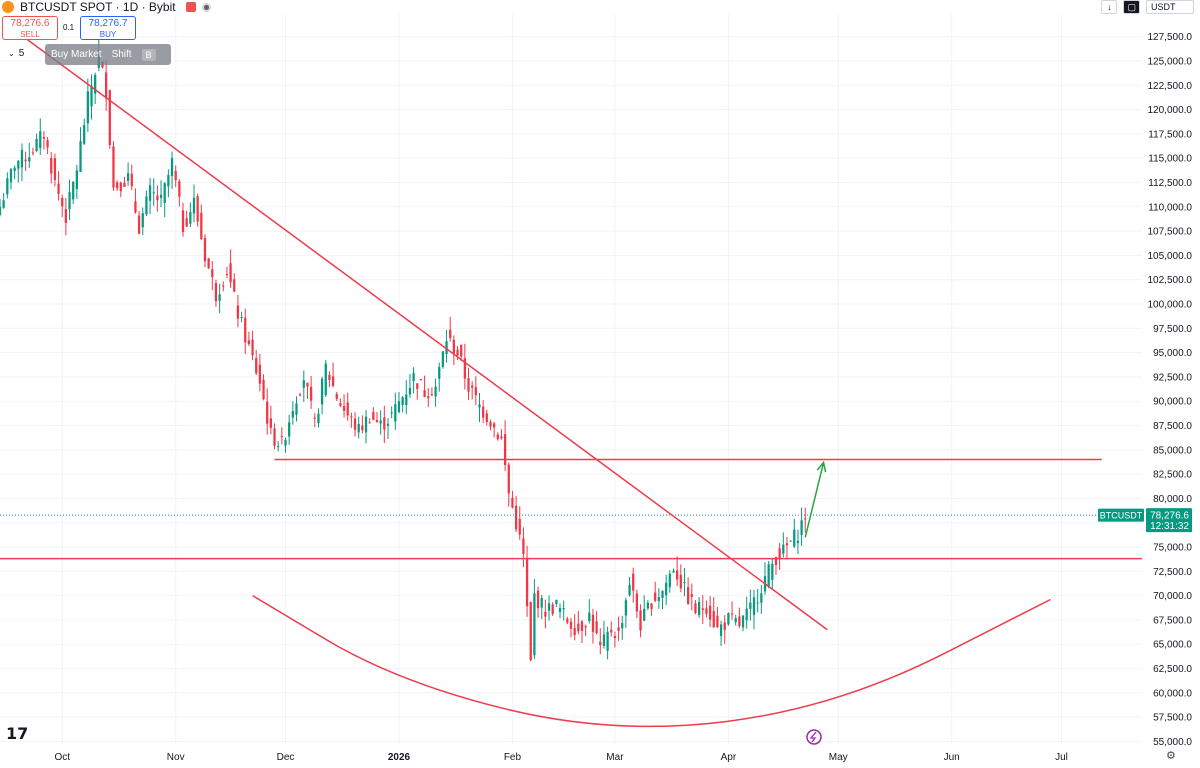  What do you see at coordinates (952, 757) in the screenshot?
I see `x-tick-label: Jun` at bounding box center [952, 757].